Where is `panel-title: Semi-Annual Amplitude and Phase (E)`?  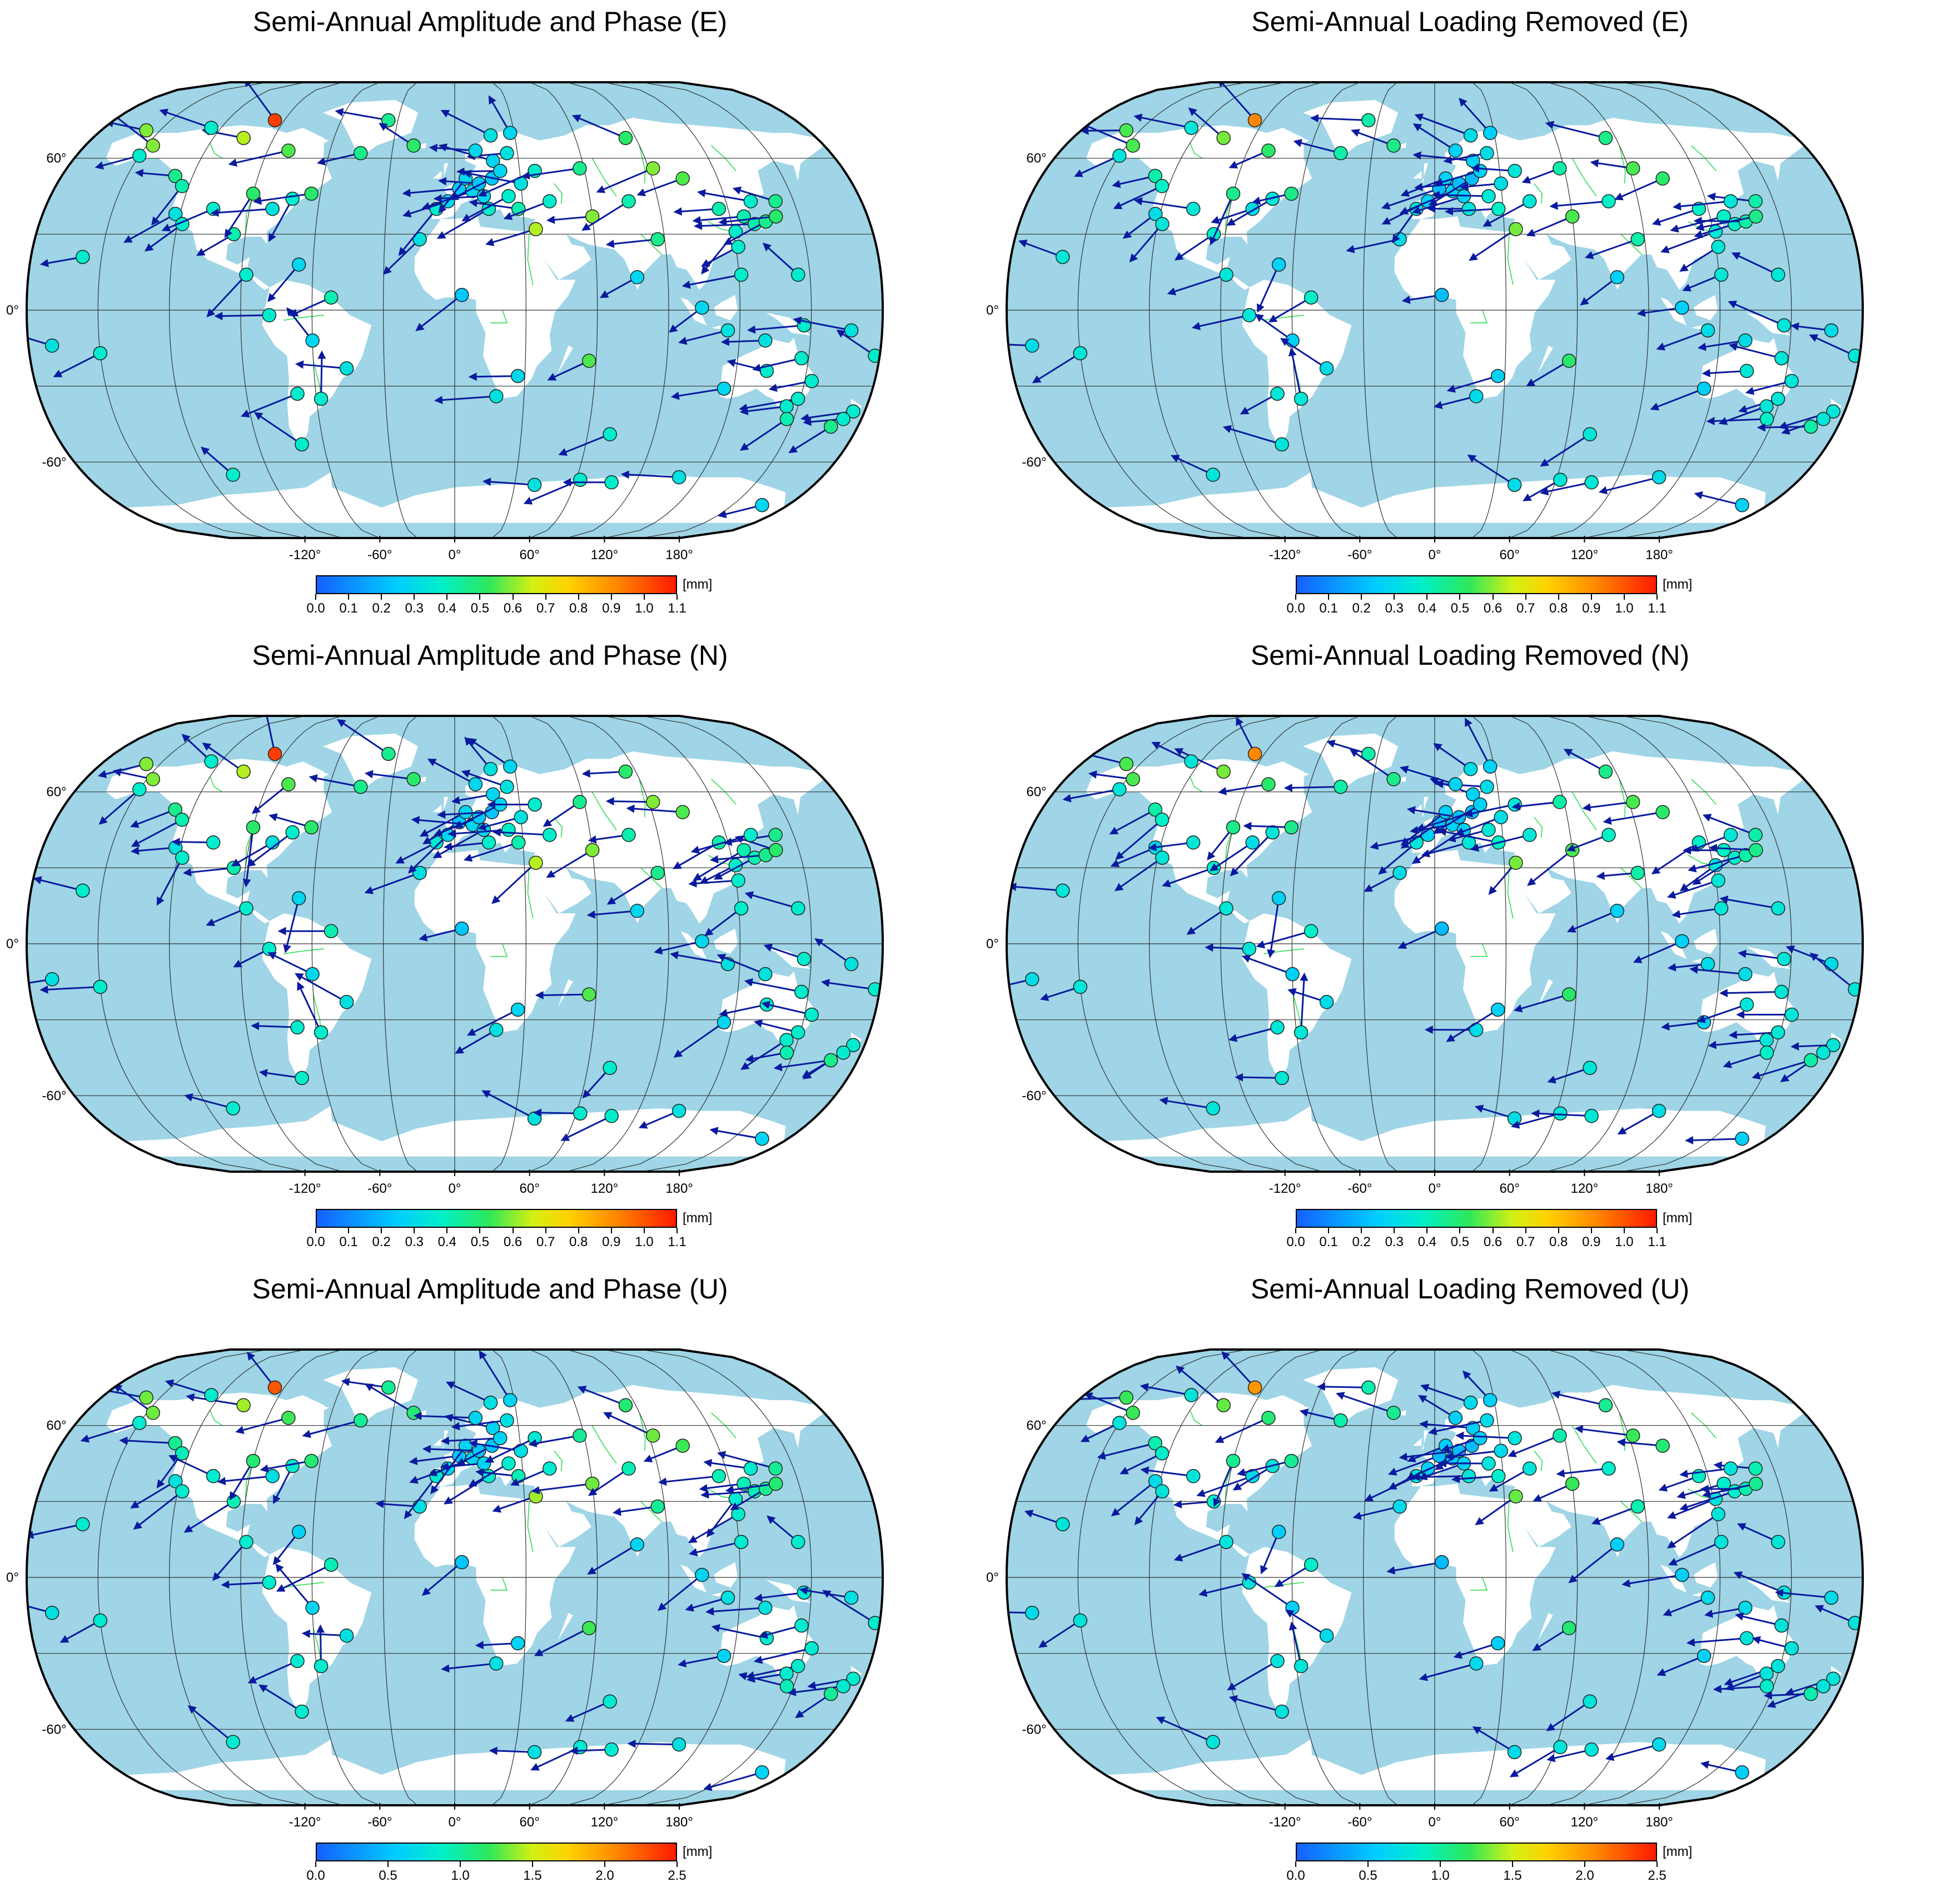 panel-title: Semi-Annual Amplitude and Phase (E) is located at coordinates (490, 21).